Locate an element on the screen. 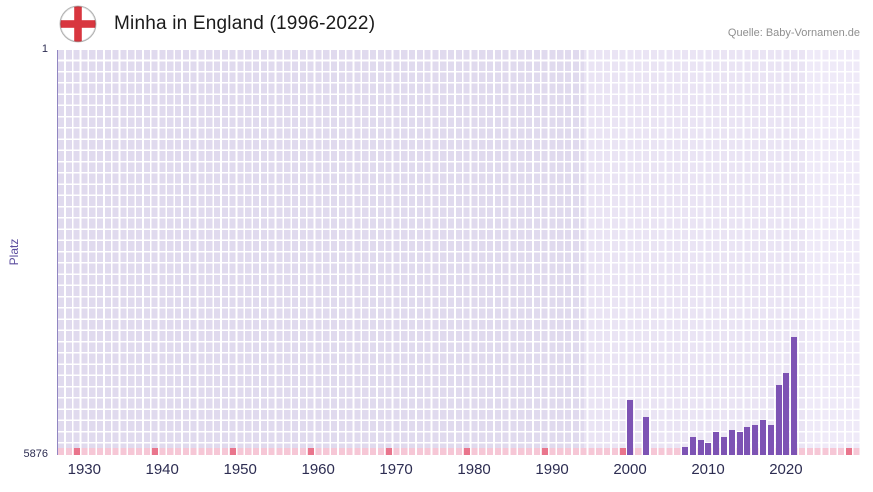 The image size is (873, 492). x-tick-1990: 1990 is located at coordinates (552, 469).